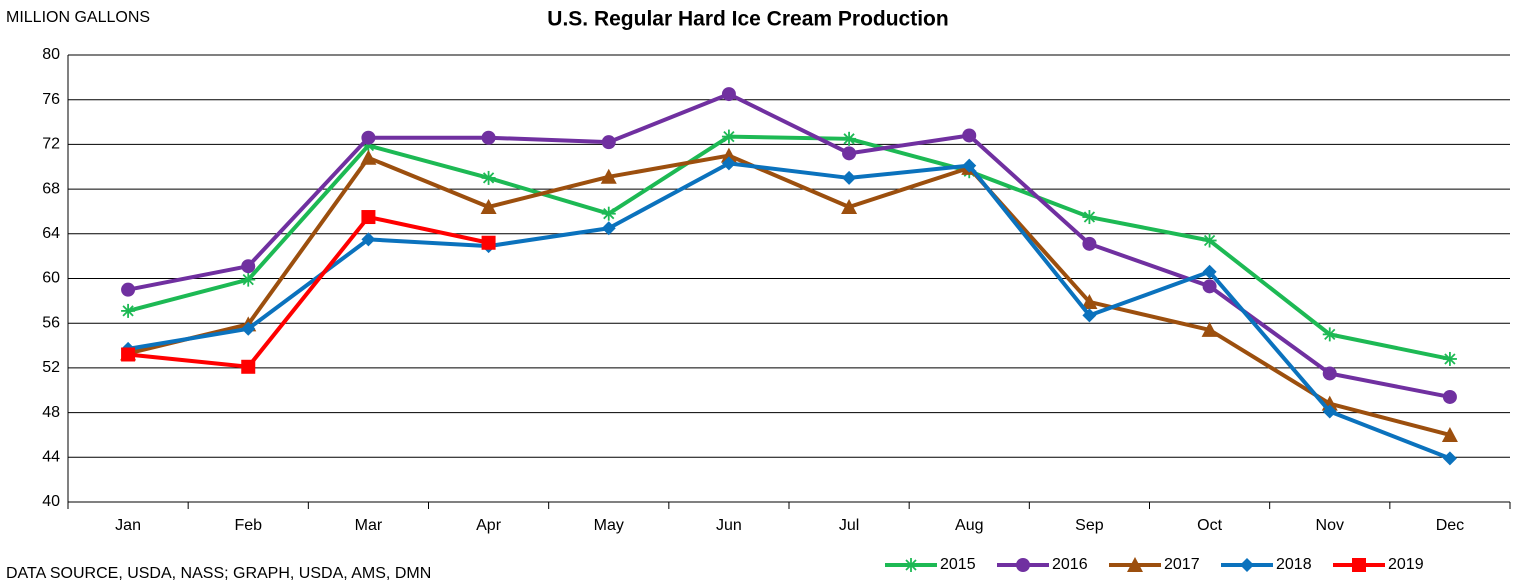 Image resolution: width=1533 pixels, height=586 pixels. What do you see at coordinates (248, 525) in the screenshot?
I see `x-tick-label: Feb` at bounding box center [248, 525].